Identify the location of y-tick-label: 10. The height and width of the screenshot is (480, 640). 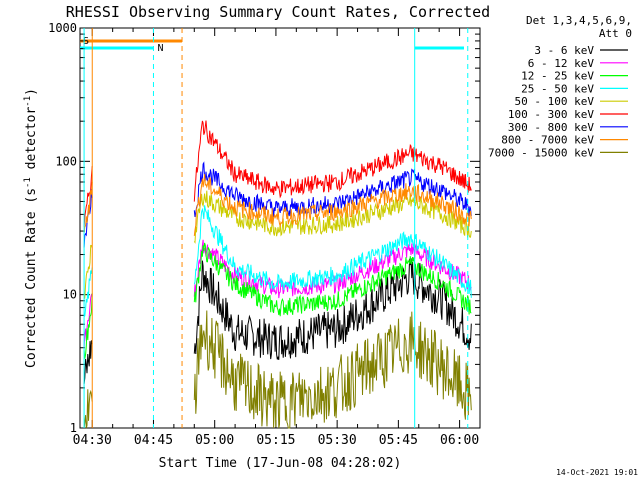
(70, 295).